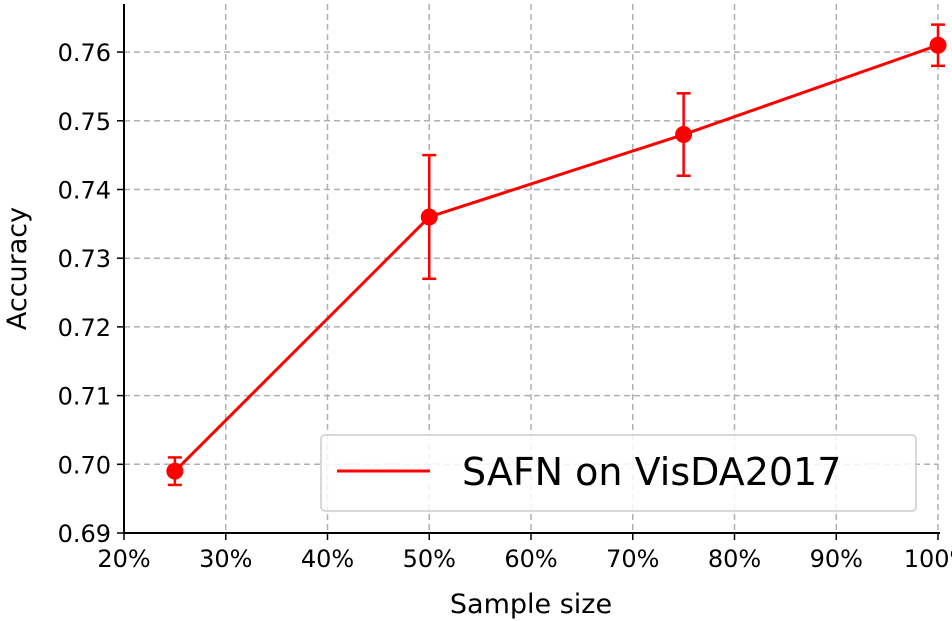 The image size is (952, 621). What do you see at coordinates (429, 559) in the screenshot?
I see `x-tick-label: 50%` at bounding box center [429, 559].